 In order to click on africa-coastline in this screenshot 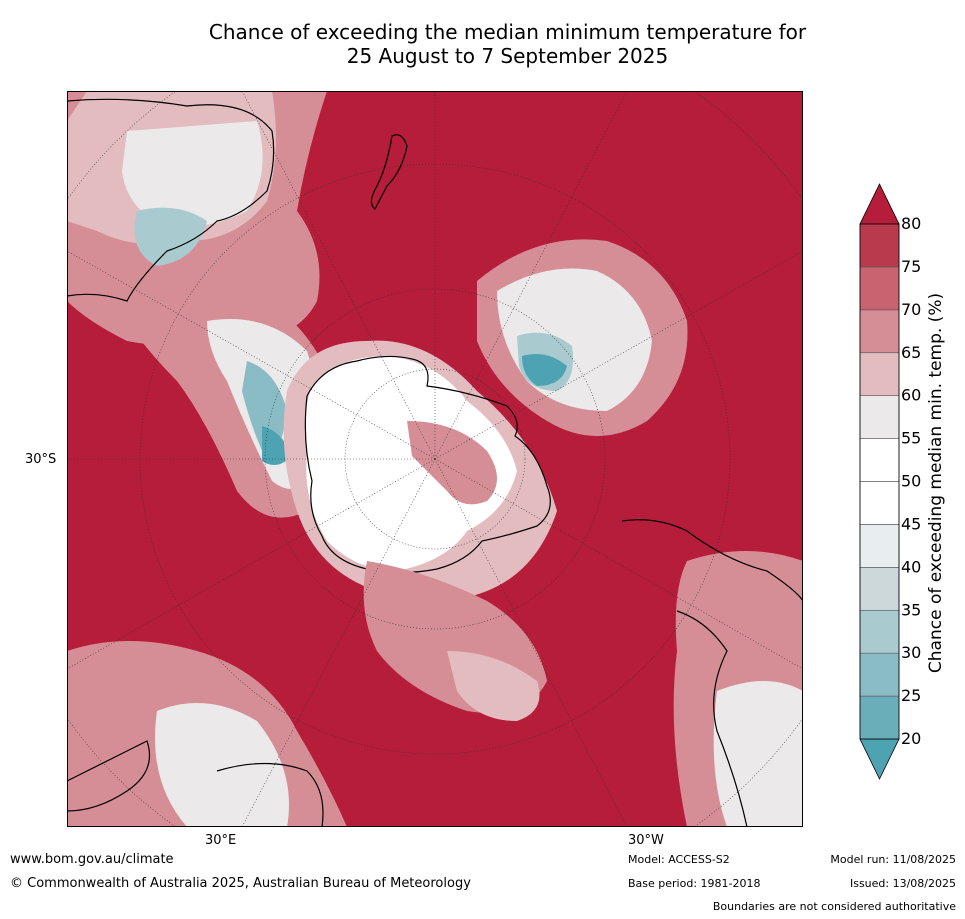, I will do `click(195, 783)`.